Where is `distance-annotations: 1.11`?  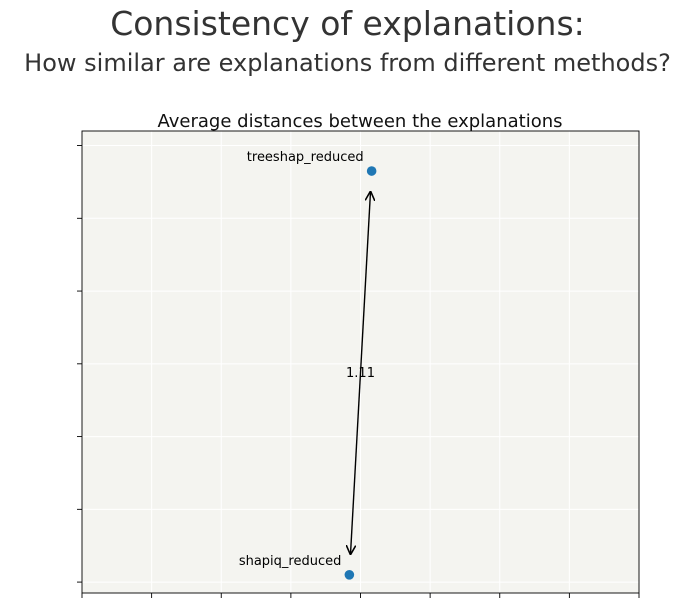 distance-annotations: 1.11 is located at coordinates (360, 373).